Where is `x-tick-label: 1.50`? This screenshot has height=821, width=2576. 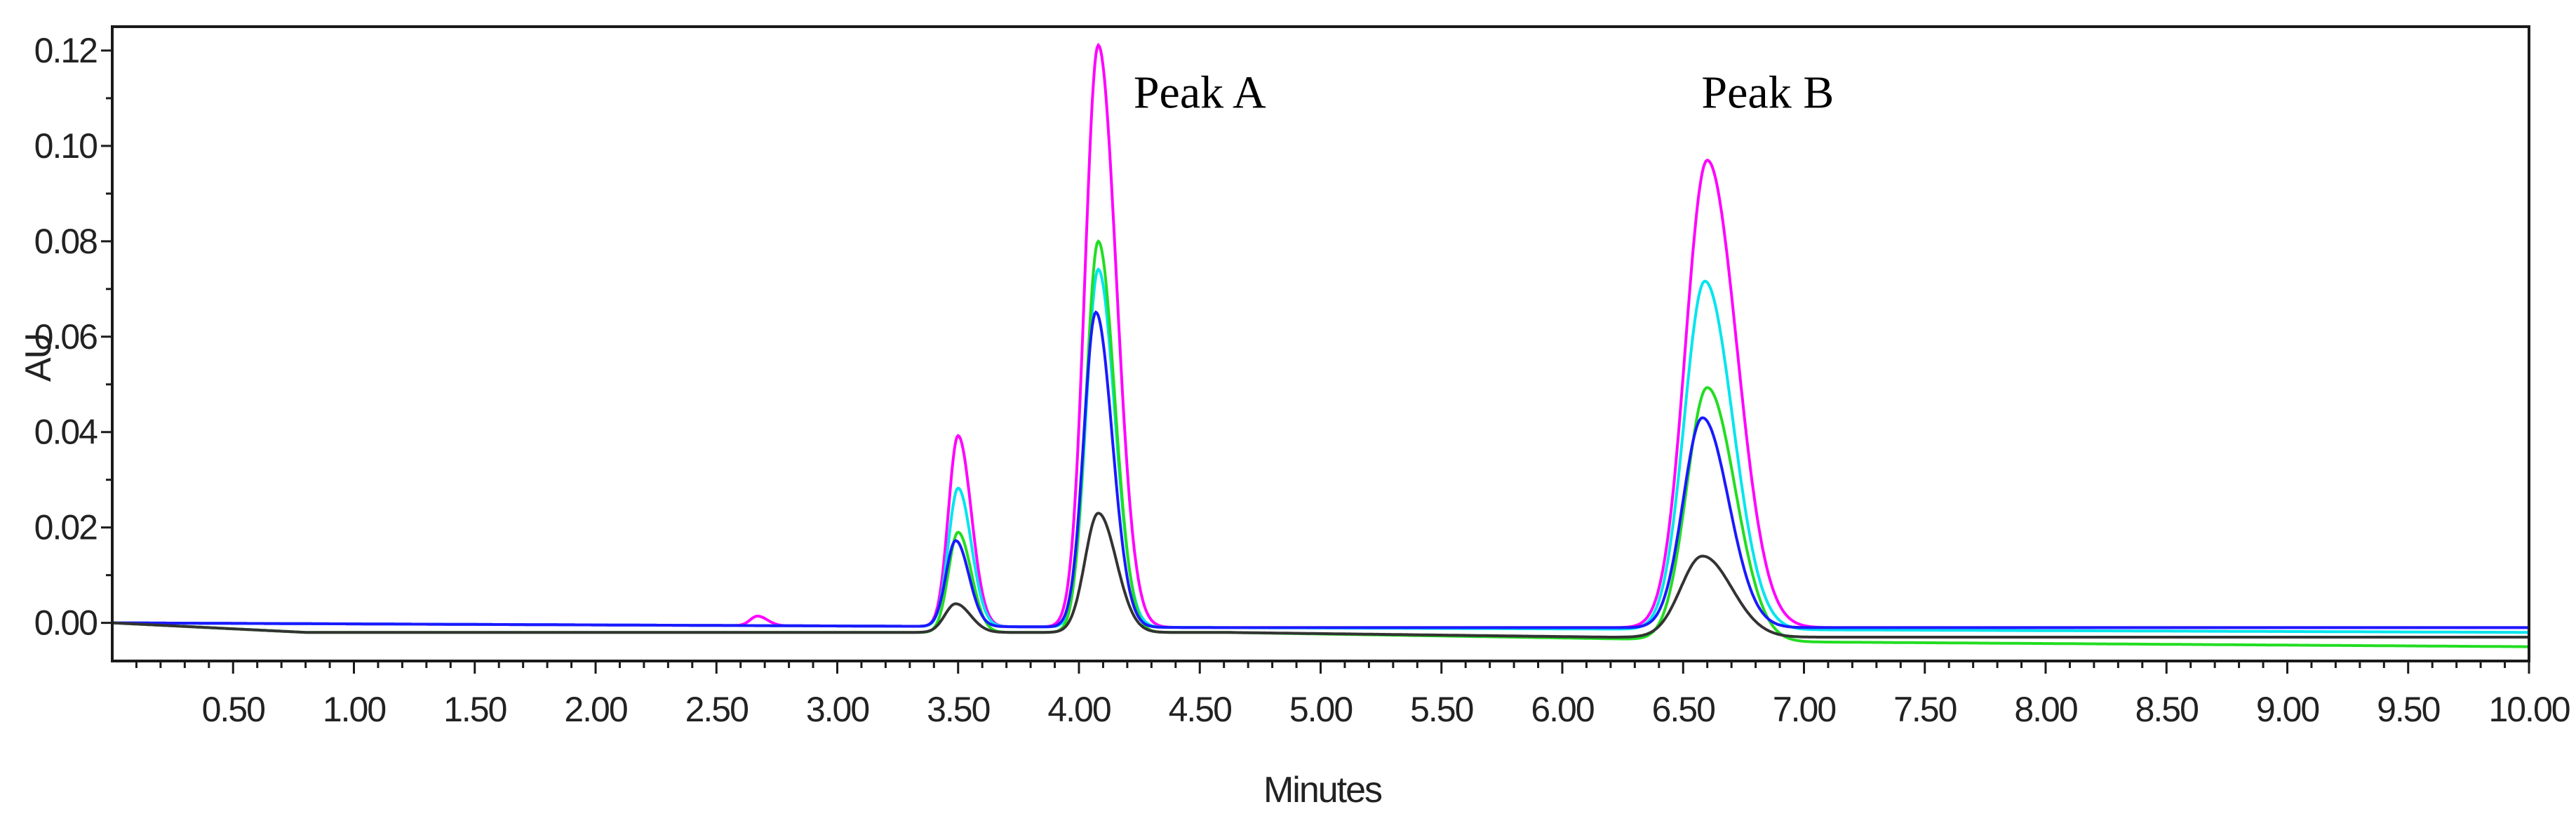
x-tick-label: 1.50 is located at coordinates (475, 709).